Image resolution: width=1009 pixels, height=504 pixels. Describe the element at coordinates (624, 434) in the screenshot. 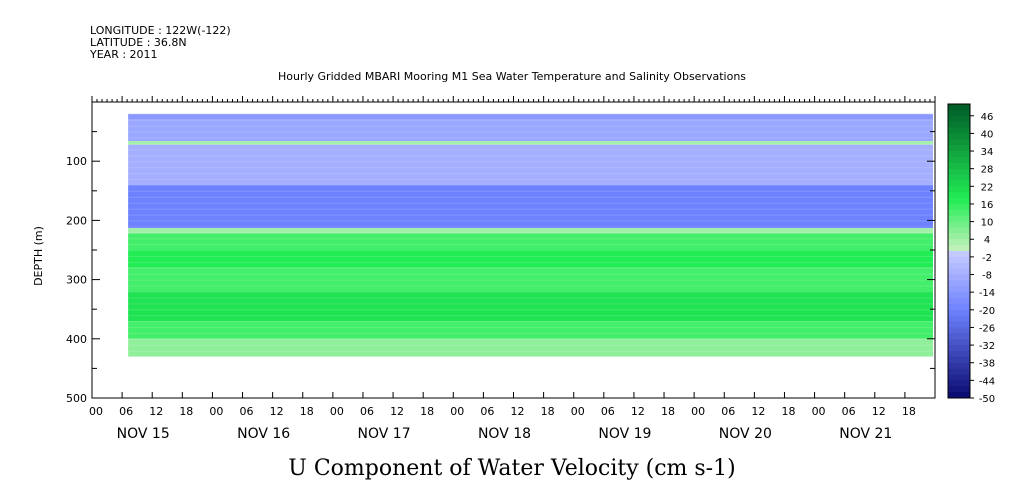

I see `x-day-label: NOV 19` at that location.